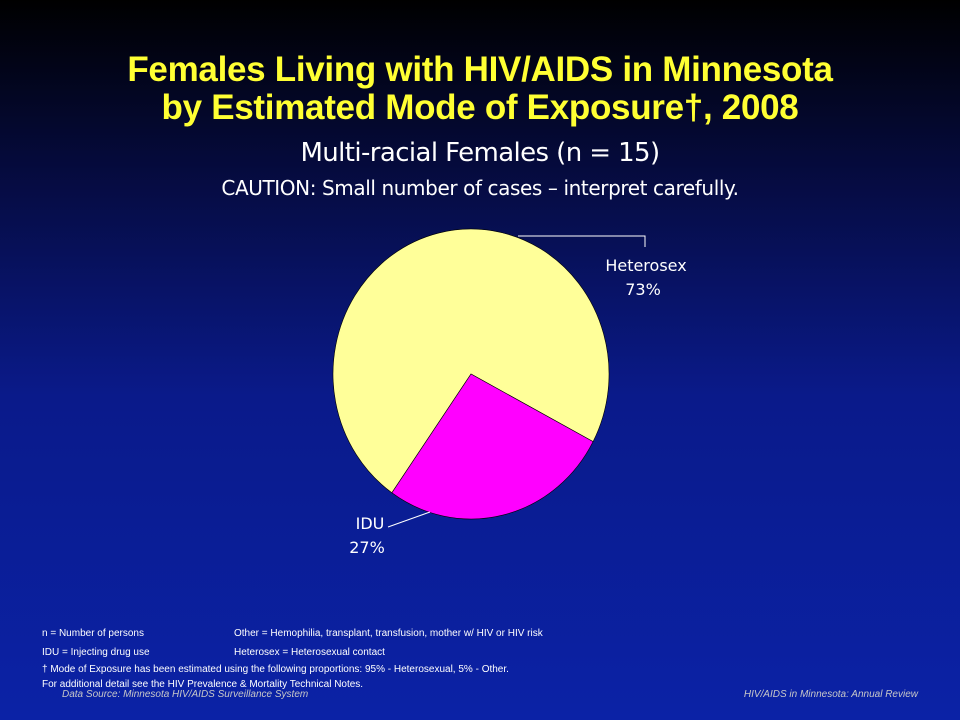 The image size is (960, 720). What do you see at coordinates (309, 652) in the screenshot?
I see `footnote-heterosex-definition: Heterosex = Heterosexual contact` at bounding box center [309, 652].